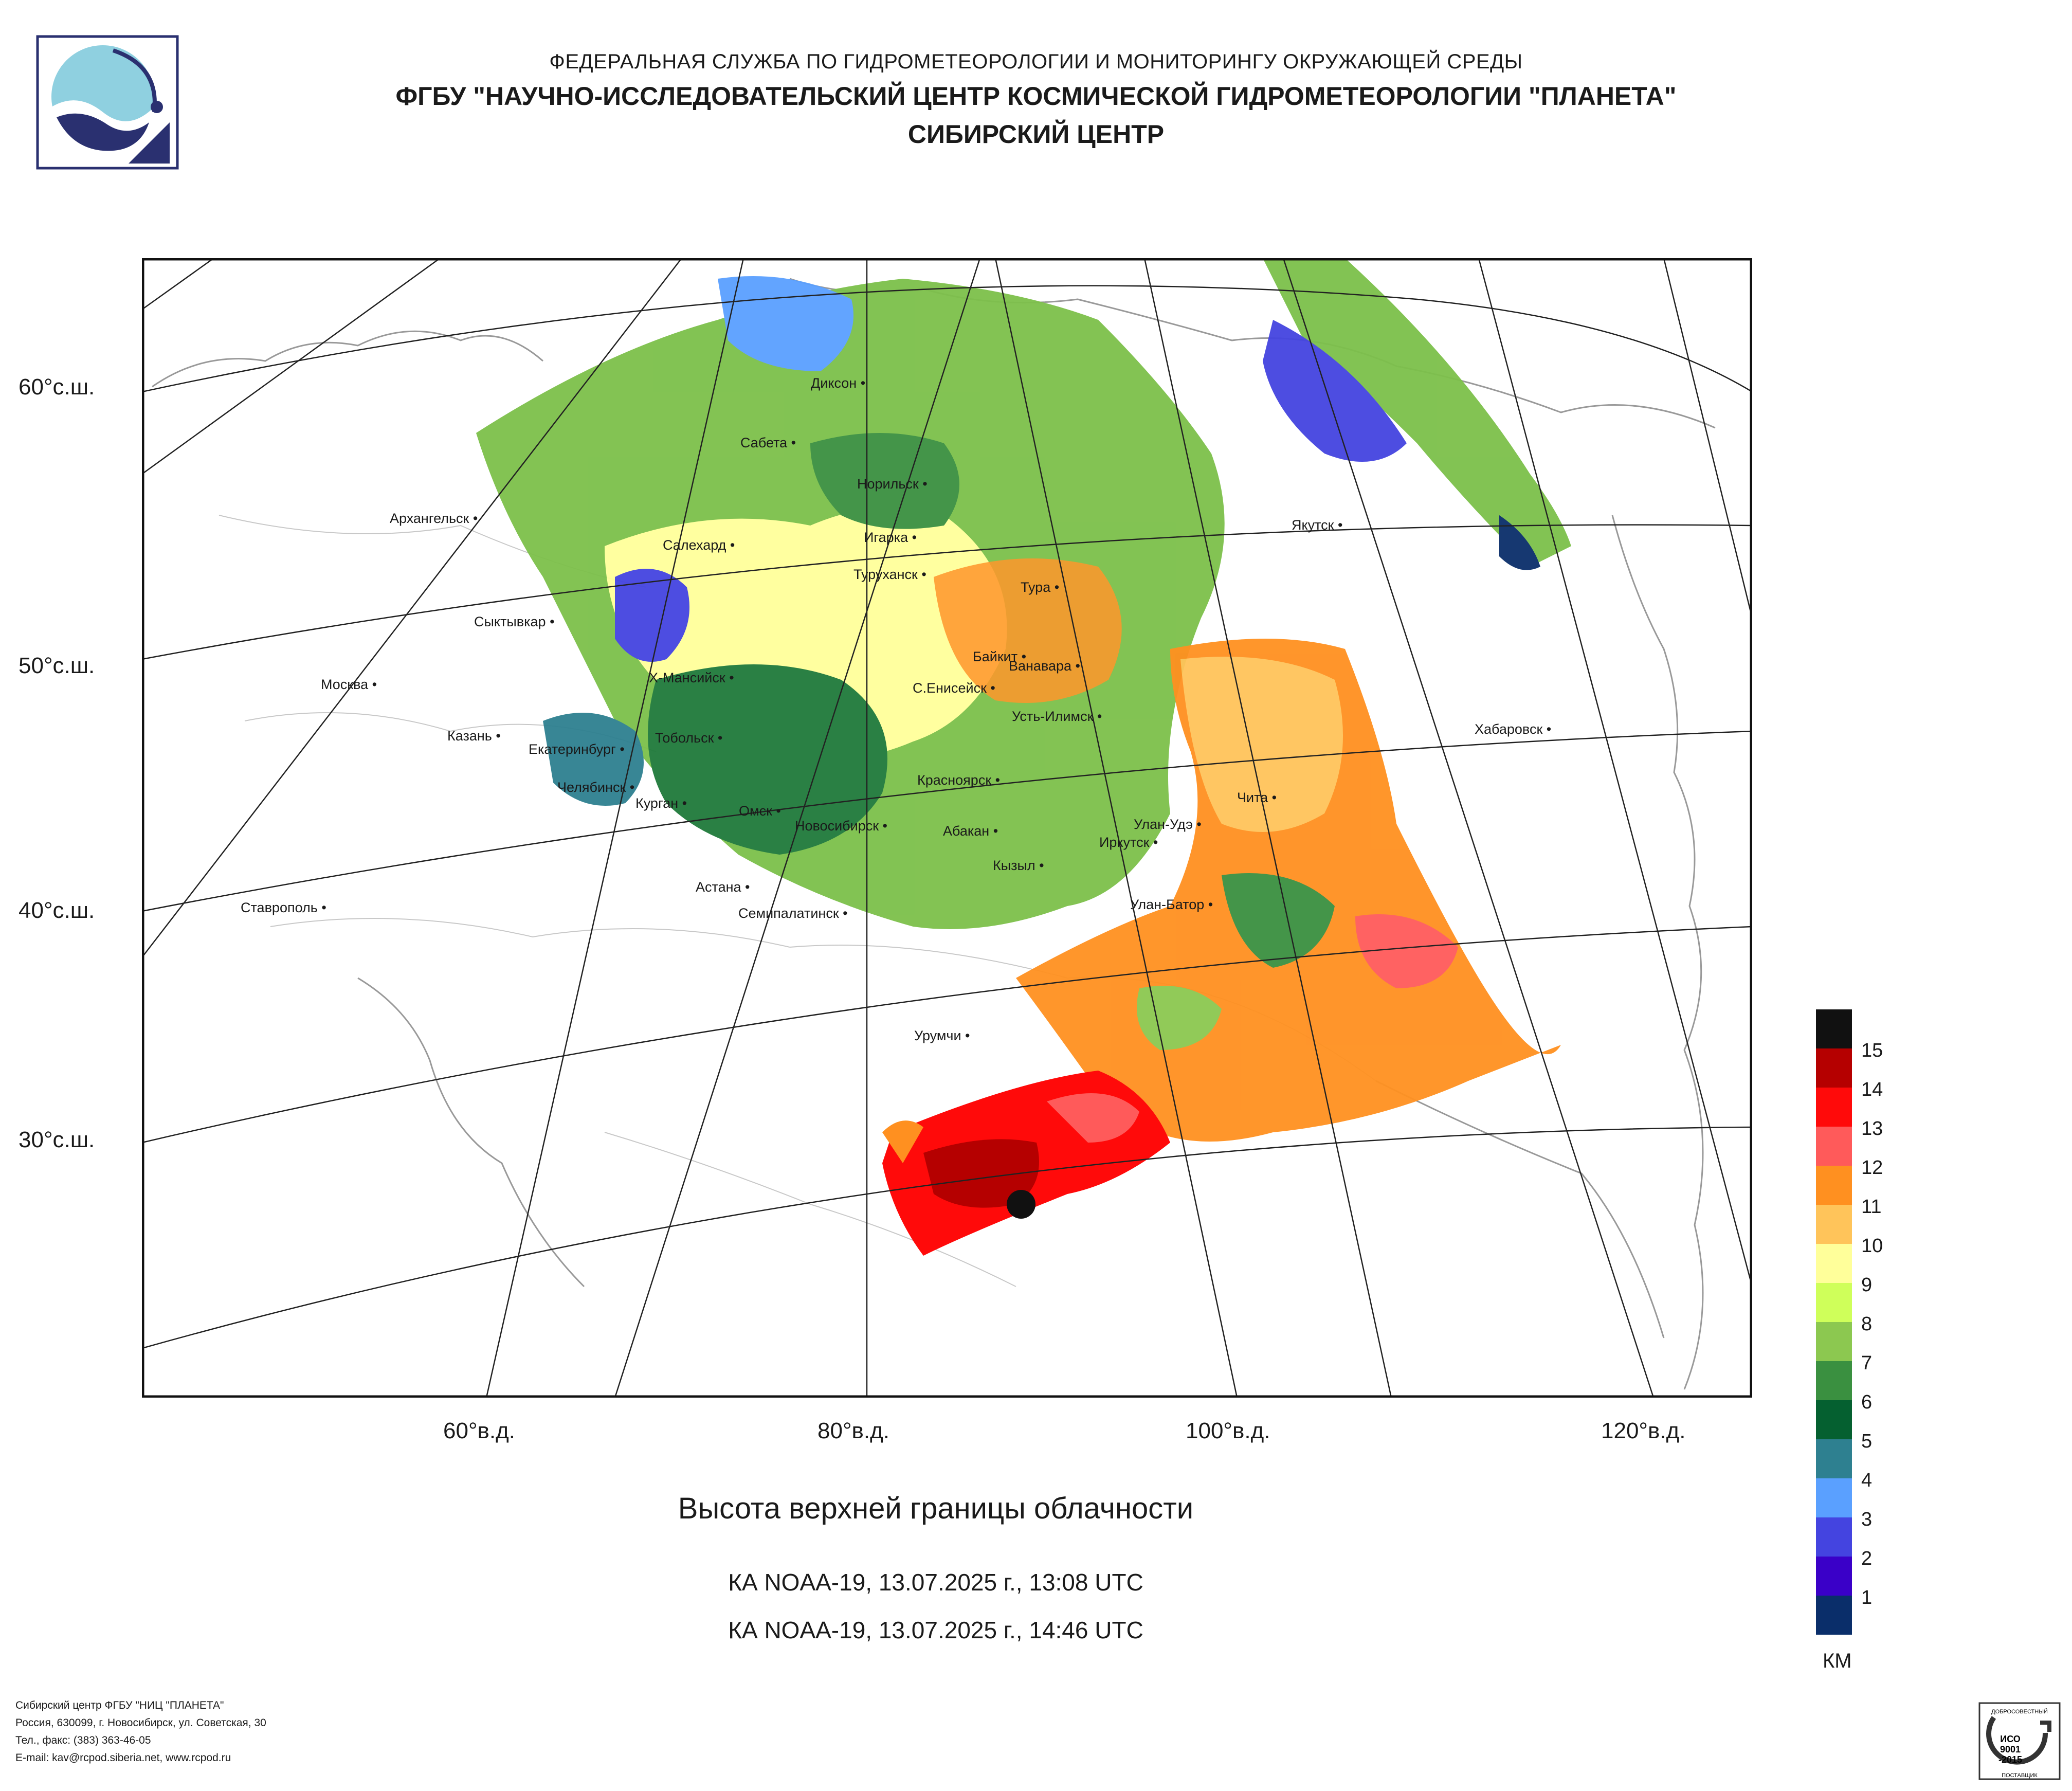 The image size is (2072, 1791). I want to click on city-label: Новосибирск •, so click(841, 826).